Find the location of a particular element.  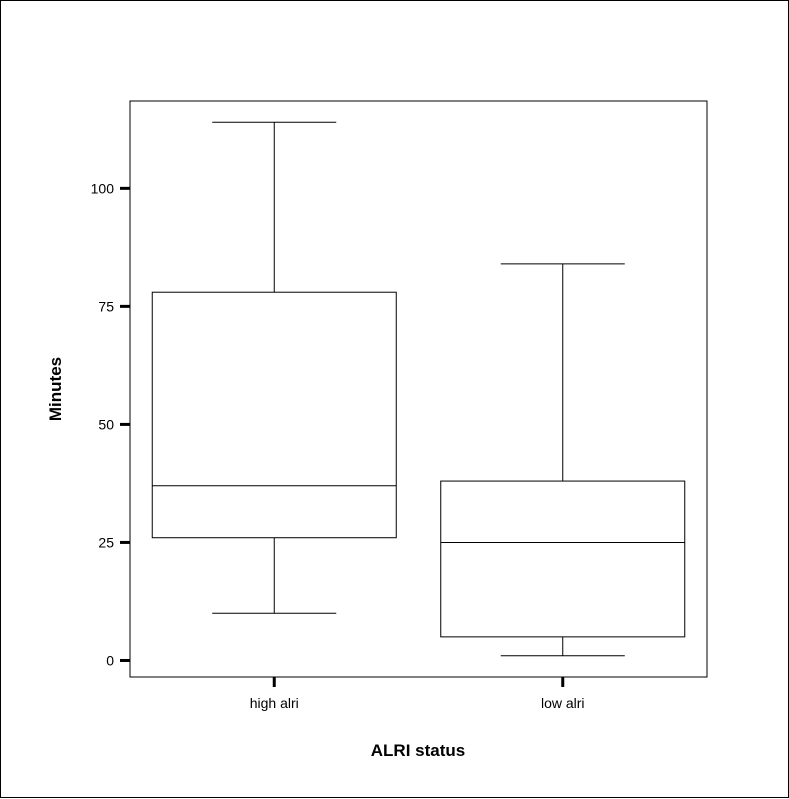

y-tick-label: 25 is located at coordinates (106, 542).